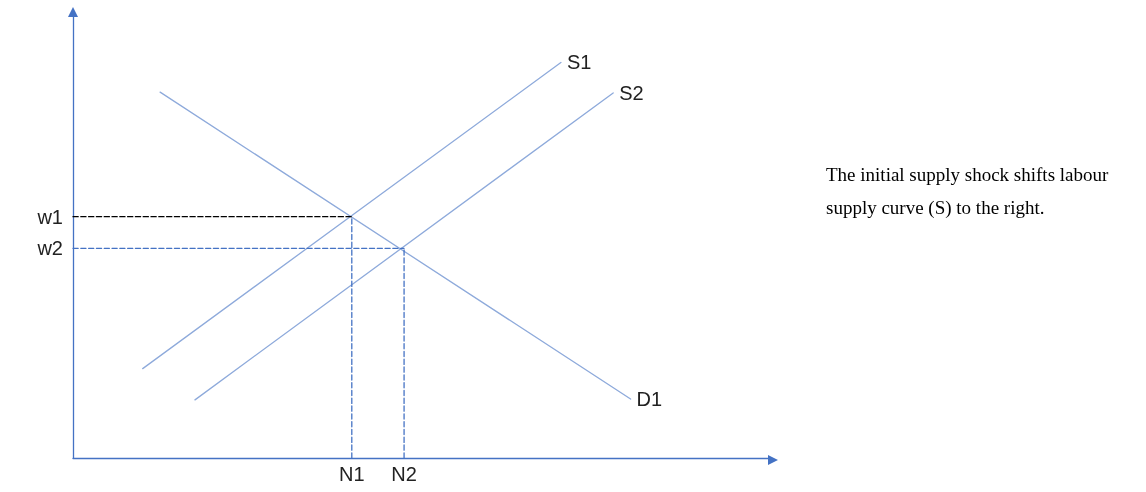  I want to click on series-label: S1, so click(579, 62).